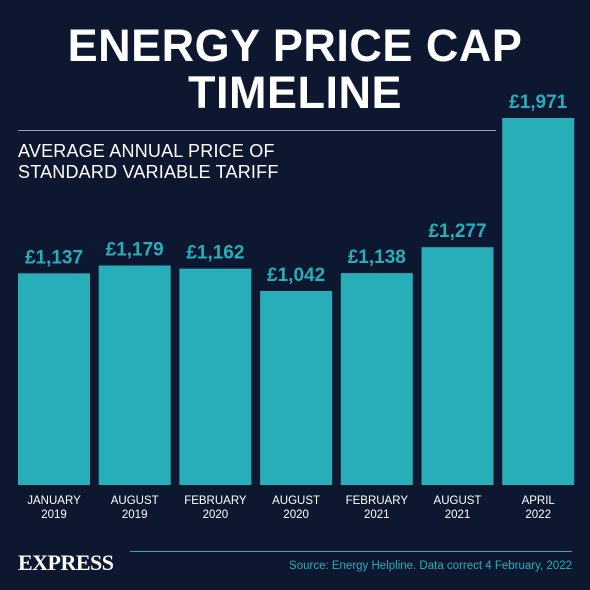  I want to click on value-label-7: £1,971, so click(538, 102).